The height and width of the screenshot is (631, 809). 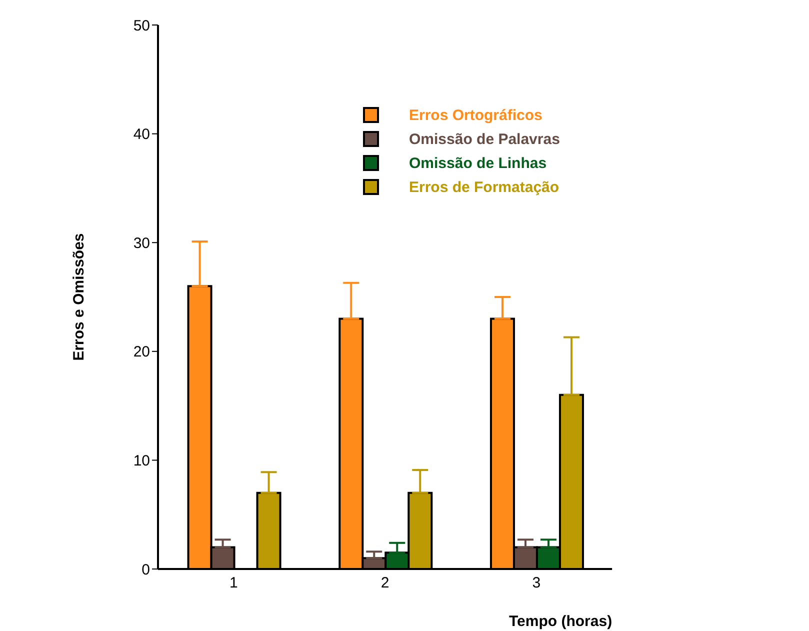 What do you see at coordinates (141, 352) in the screenshot?
I see `y-tick-label: 20` at bounding box center [141, 352].